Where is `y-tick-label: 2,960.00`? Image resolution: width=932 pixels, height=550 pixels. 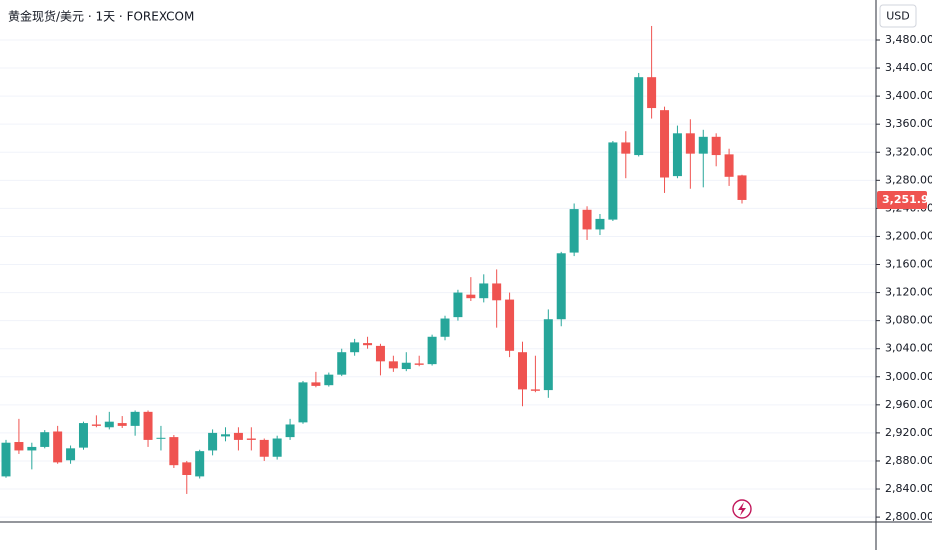 y-tick-label: 2,960.00 is located at coordinates (908, 404).